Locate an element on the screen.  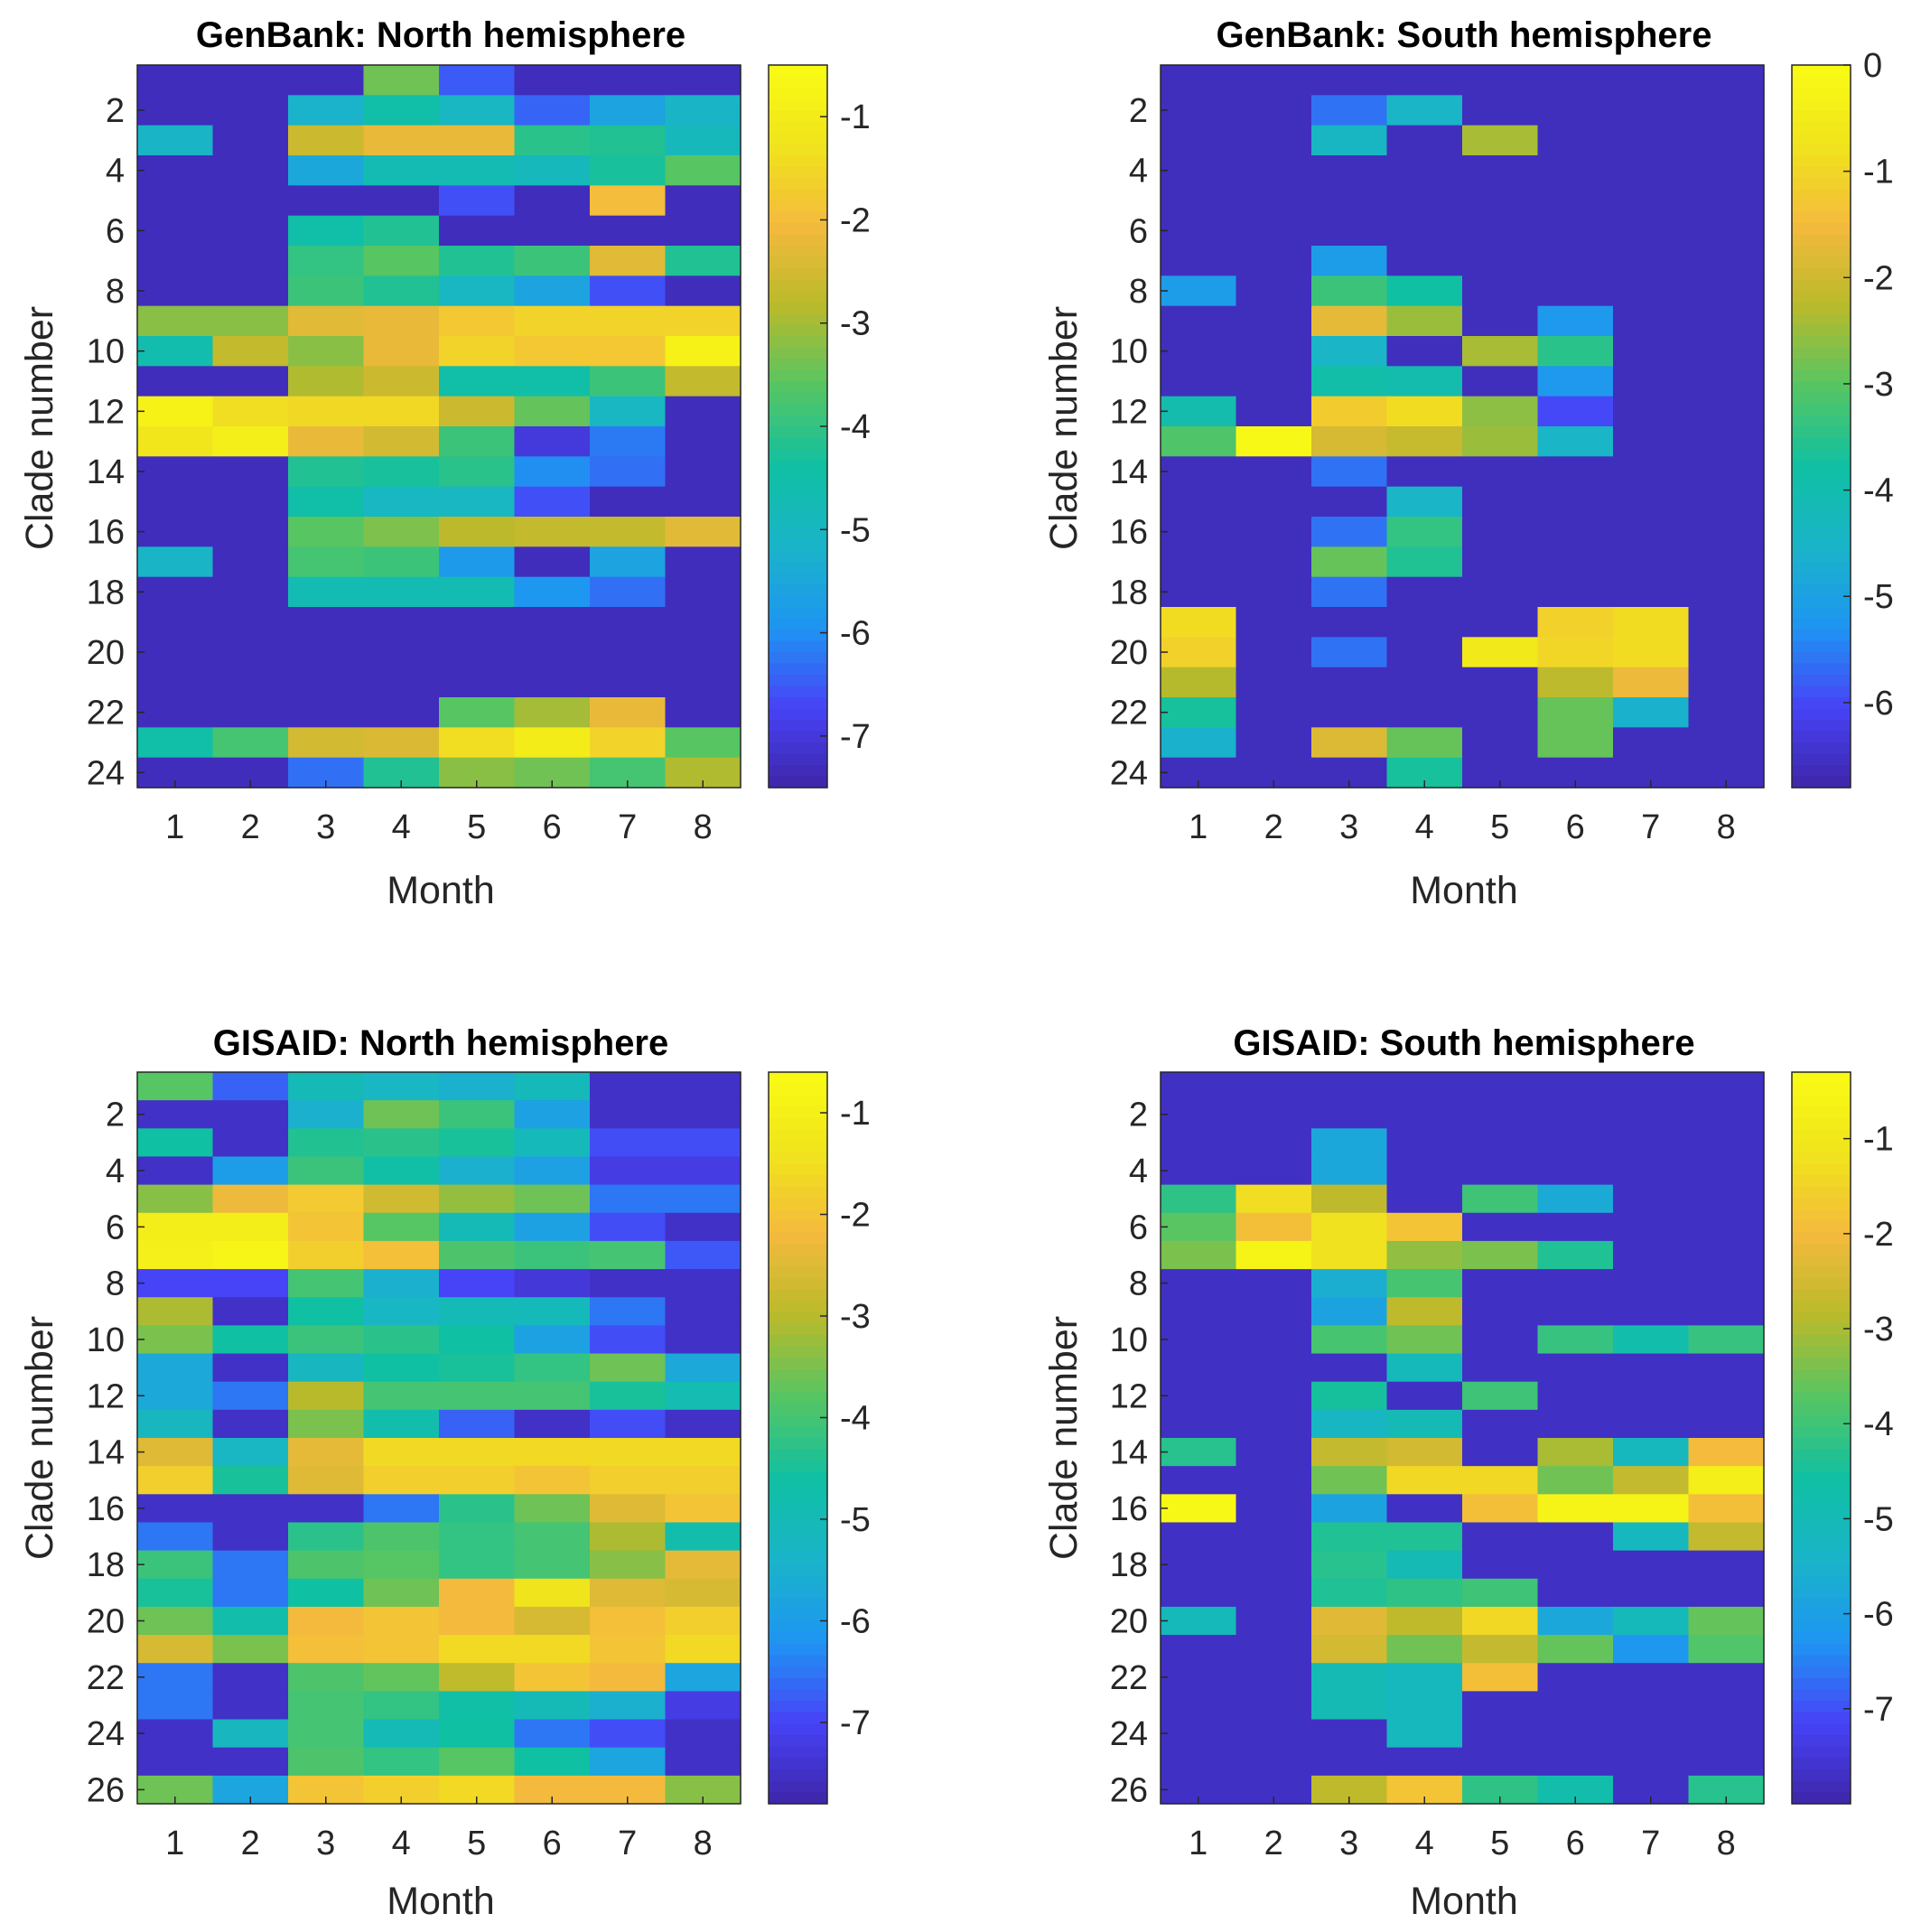
colorbar-tick-label: -4 is located at coordinates (855, 427).